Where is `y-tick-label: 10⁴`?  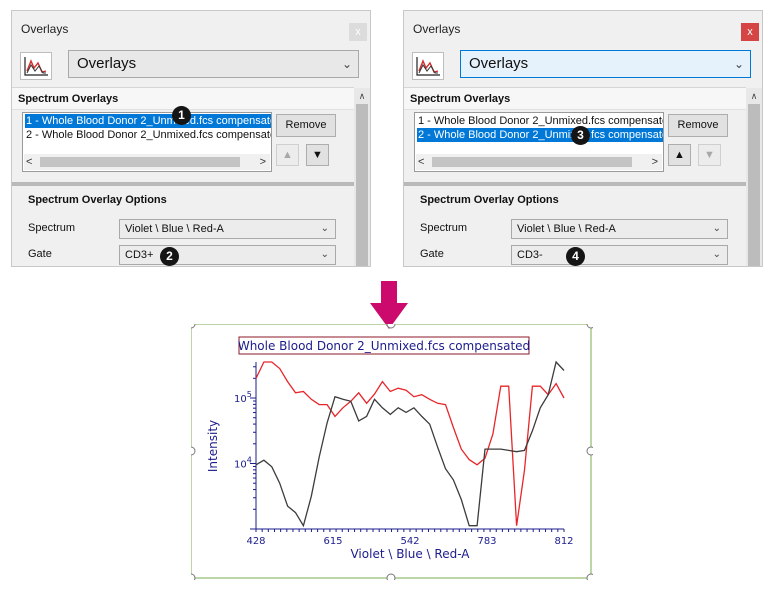 y-tick-label: 10⁴ is located at coordinates (243, 463).